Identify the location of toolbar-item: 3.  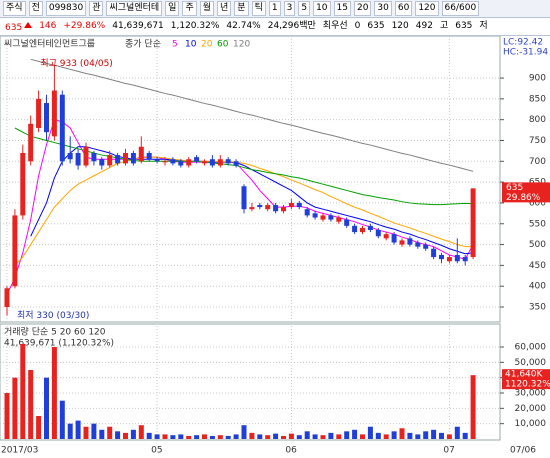
(289, 8).